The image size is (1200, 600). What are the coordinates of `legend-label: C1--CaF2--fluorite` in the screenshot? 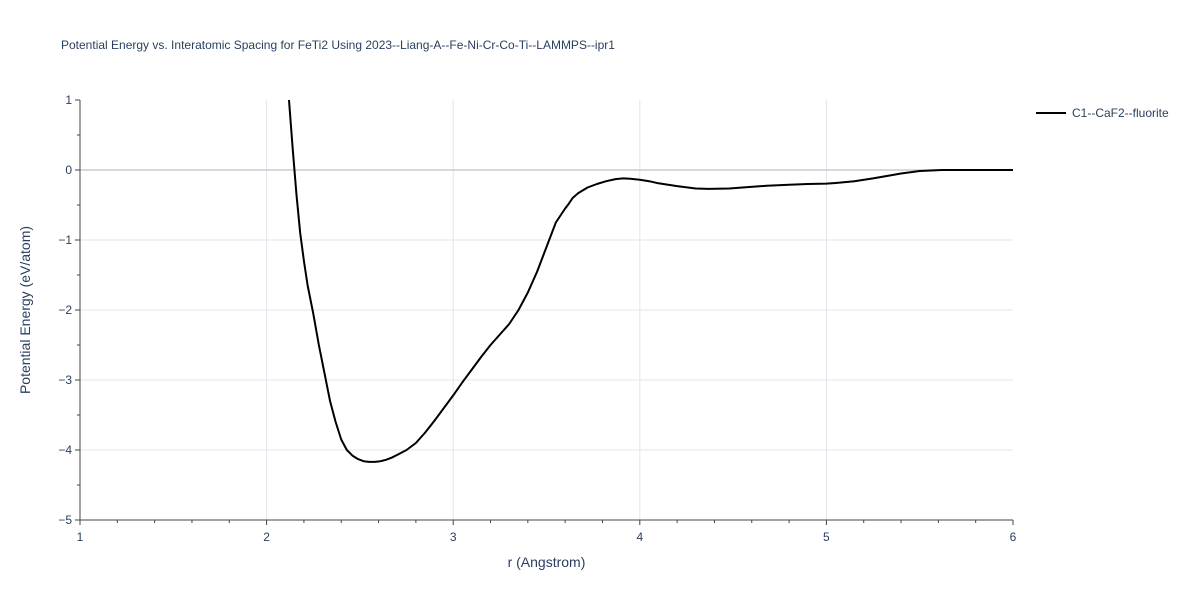 It's located at (1120, 113).